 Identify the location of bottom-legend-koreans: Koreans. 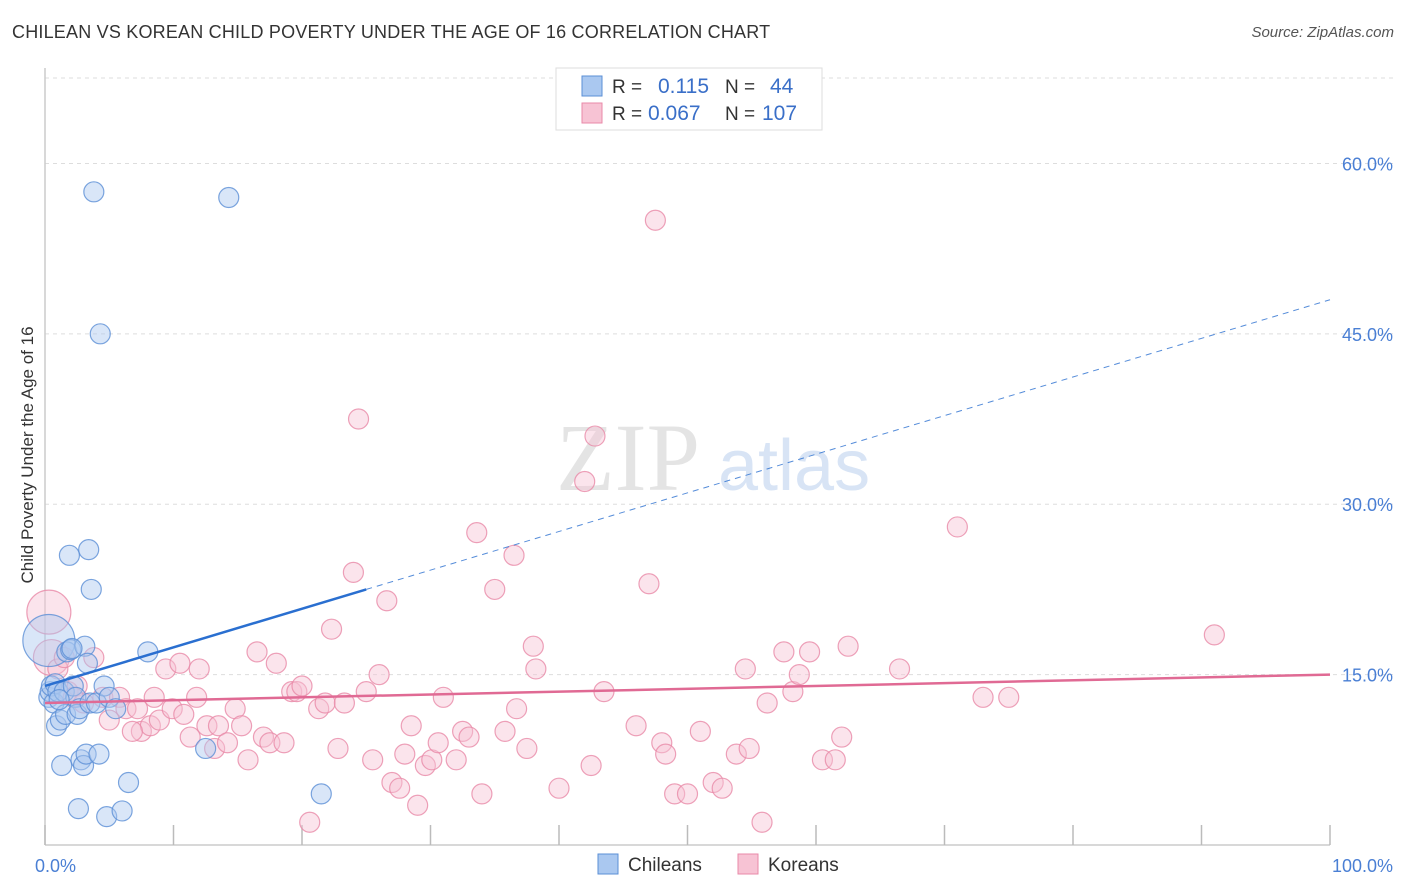
(803, 865).